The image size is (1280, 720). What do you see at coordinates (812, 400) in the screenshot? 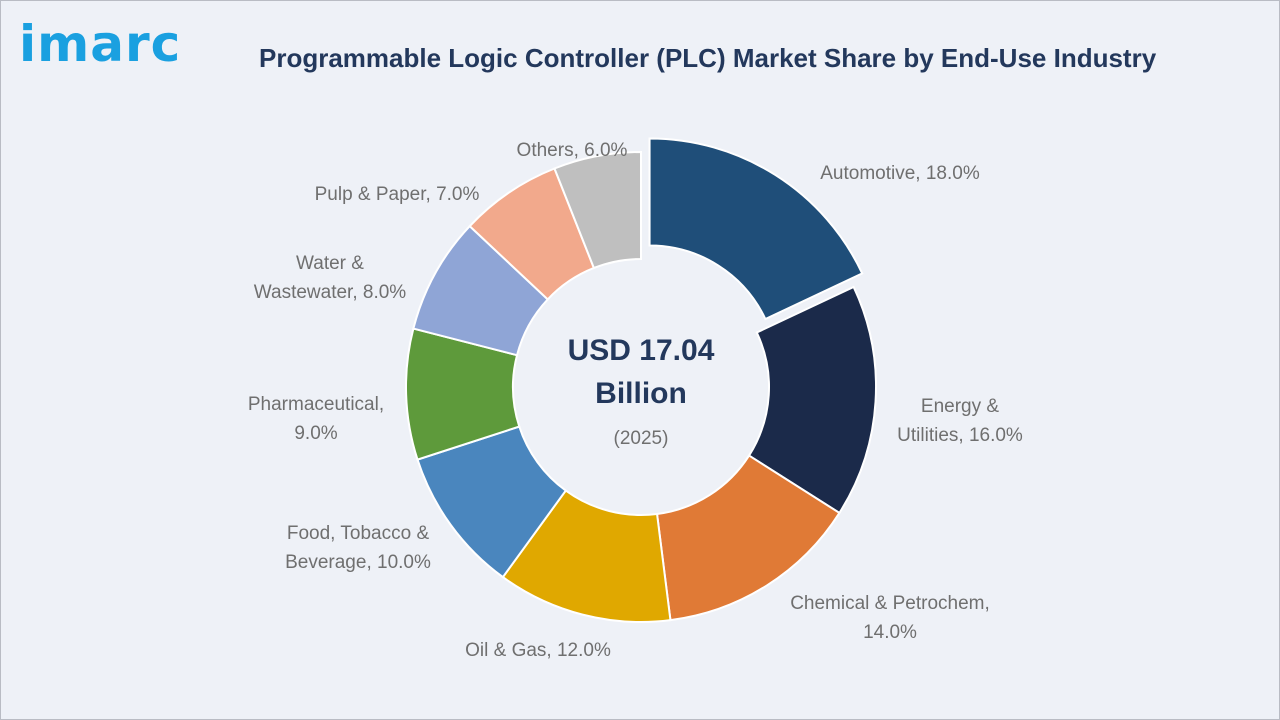
I see `slice-energy-utilities` at bounding box center [812, 400].